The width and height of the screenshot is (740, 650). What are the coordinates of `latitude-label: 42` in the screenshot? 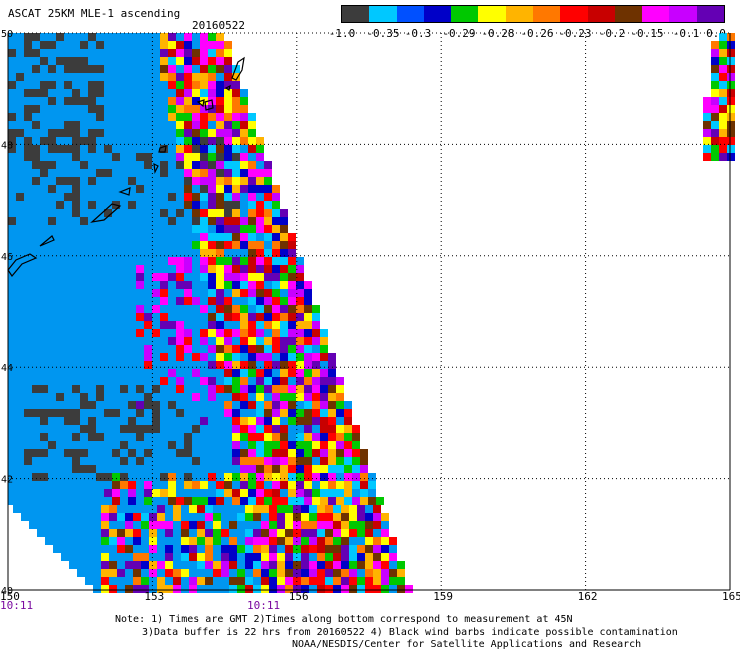 It's located at (7, 480).